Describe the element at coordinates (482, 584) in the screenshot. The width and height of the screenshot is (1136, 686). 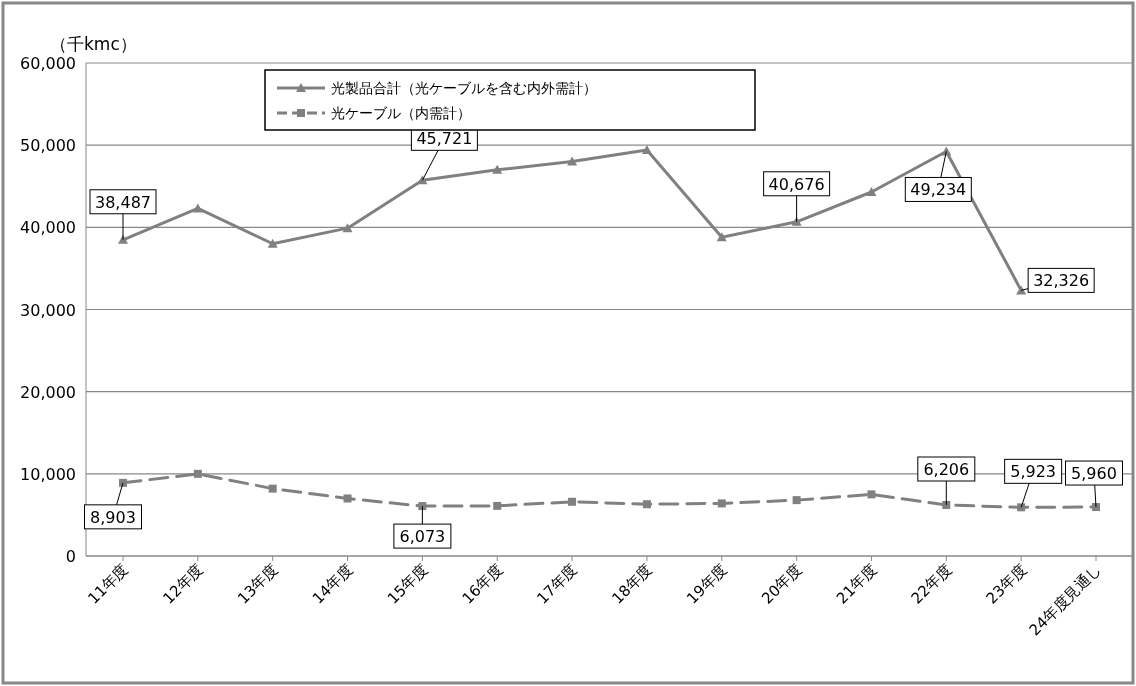
I see `x-tick-label: 16年度` at that location.